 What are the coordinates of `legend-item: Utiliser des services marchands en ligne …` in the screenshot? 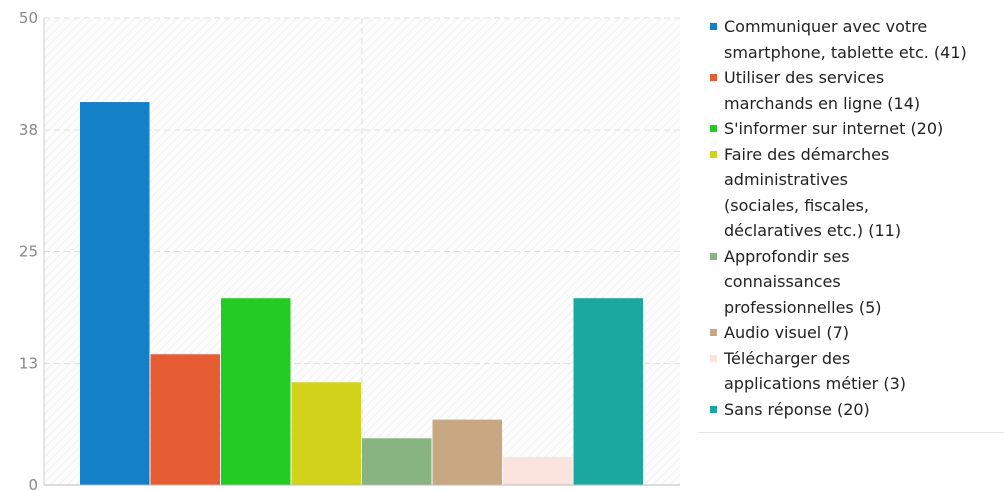 It's located at (851, 90).